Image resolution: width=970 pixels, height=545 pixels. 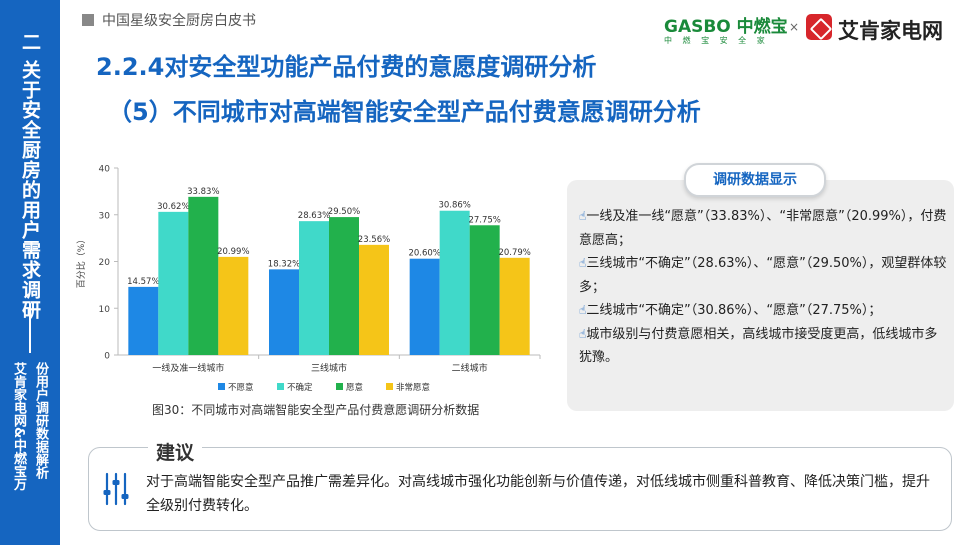 I want to click on data-label: 33.83%, so click(x=203, y=192).